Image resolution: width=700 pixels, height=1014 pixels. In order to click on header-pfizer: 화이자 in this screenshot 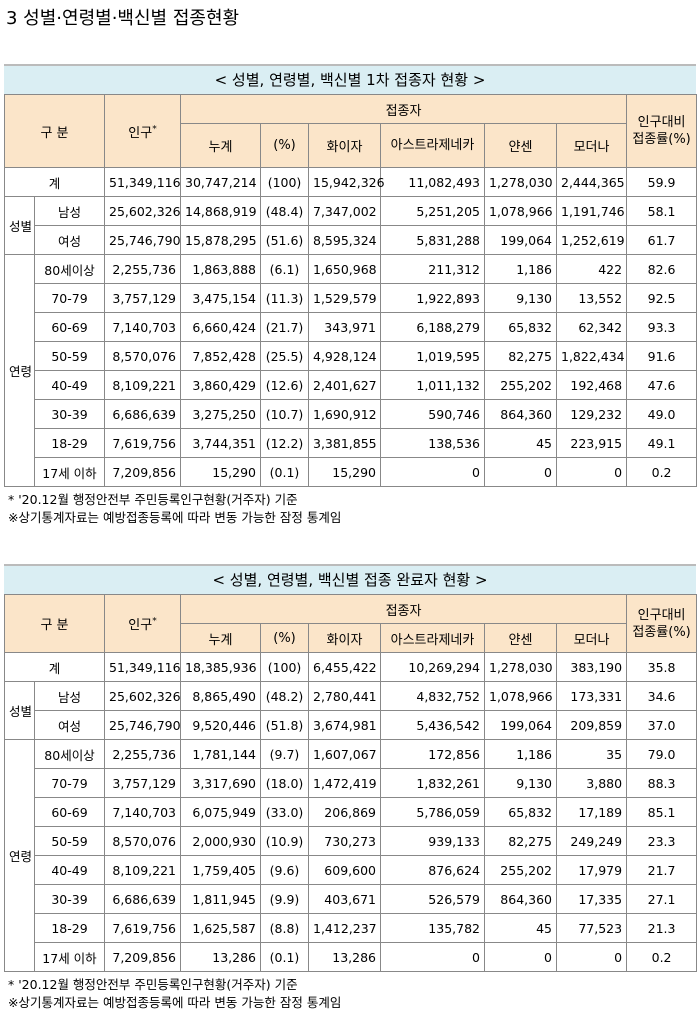, I will do `click(344, 638)`.